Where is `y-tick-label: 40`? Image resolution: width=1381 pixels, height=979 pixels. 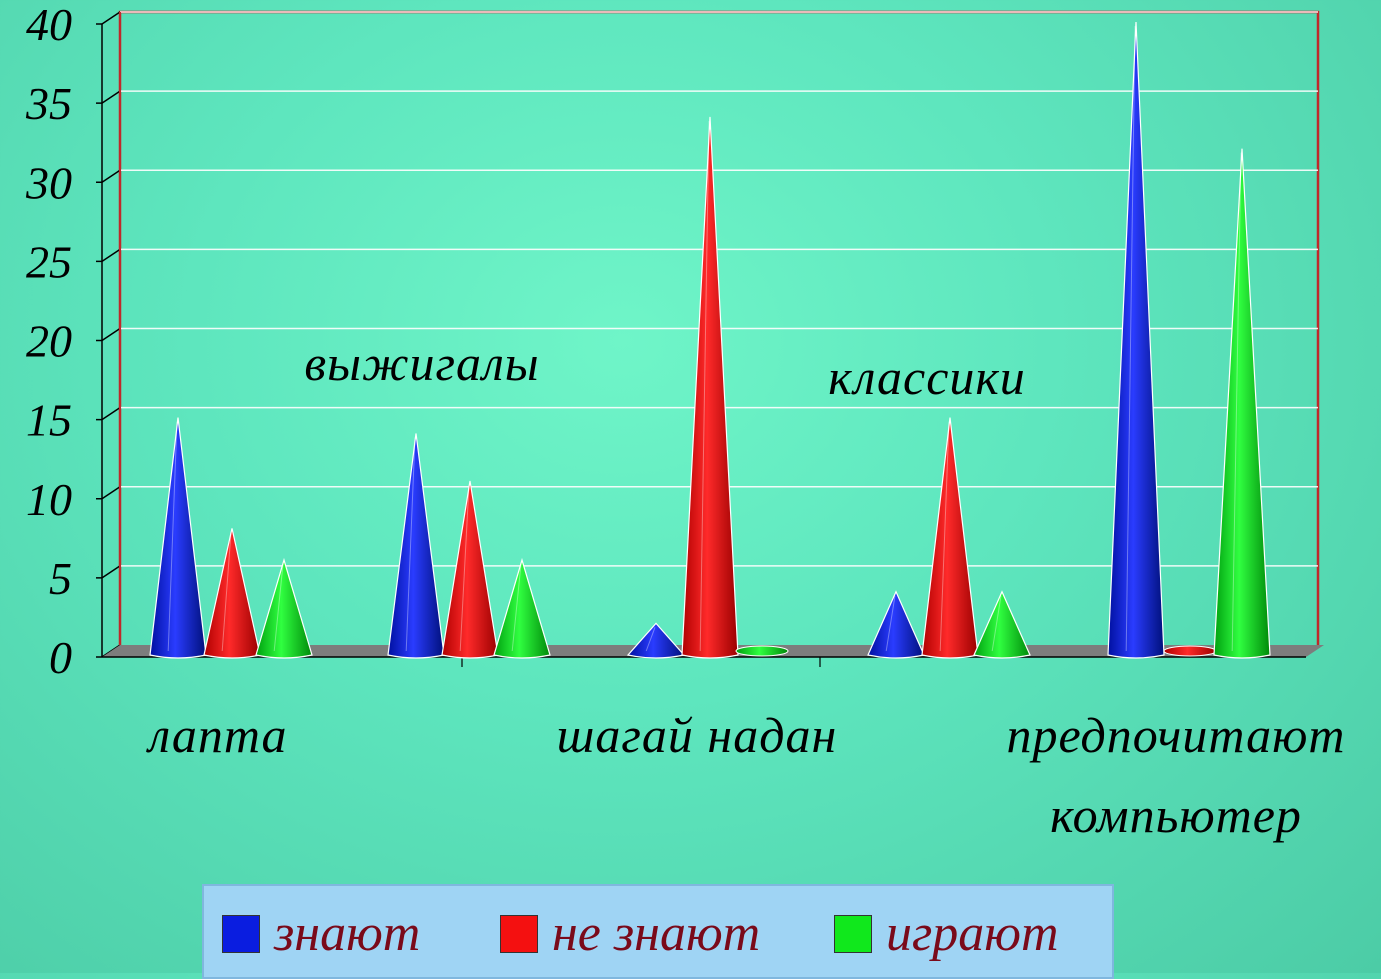
y-tick-label: 40 is located at coordinates (49, 25).